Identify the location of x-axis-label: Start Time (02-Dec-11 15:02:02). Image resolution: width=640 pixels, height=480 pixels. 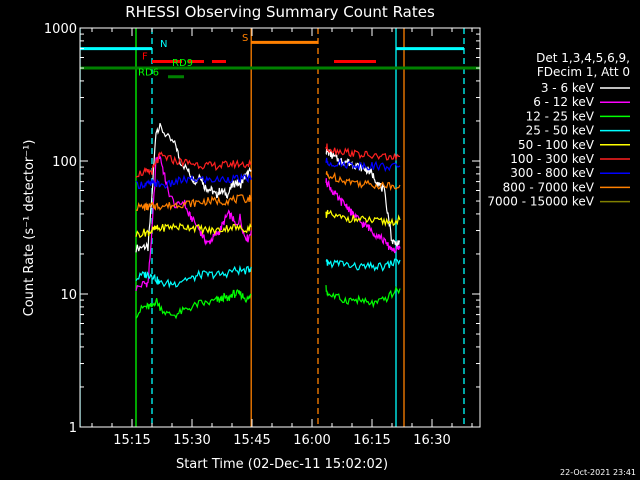
(282, 464).